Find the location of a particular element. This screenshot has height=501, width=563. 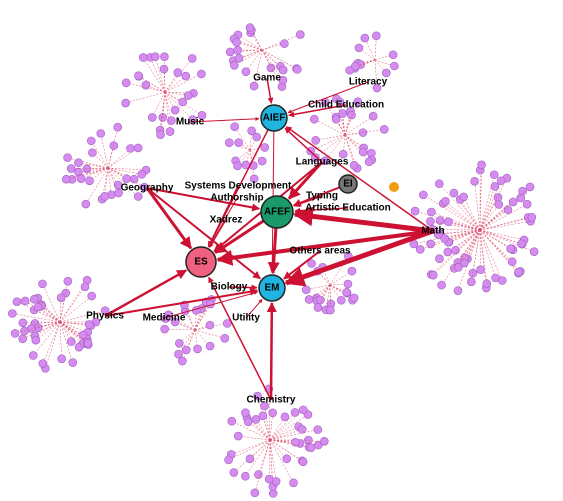

orange-node is located at coordinates (394, 187).